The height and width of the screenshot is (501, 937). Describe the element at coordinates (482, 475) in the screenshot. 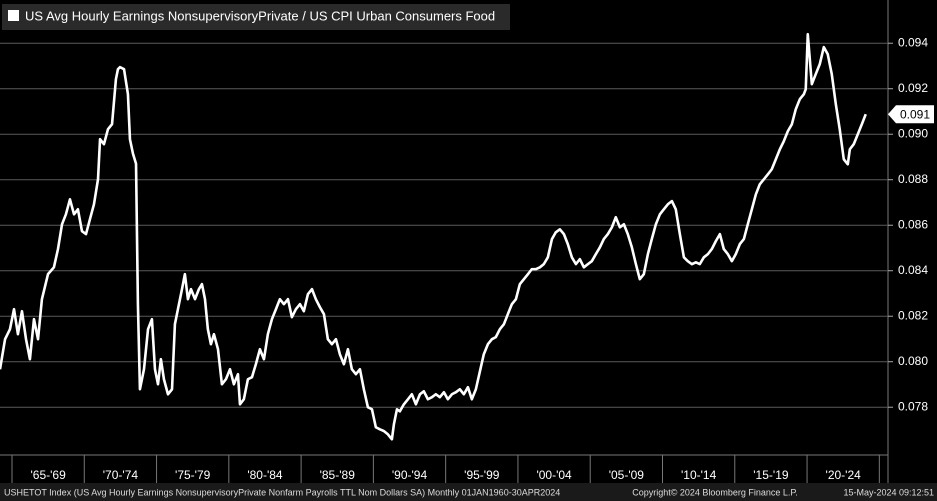

I see `x-tick-label: '95-'99` at that location.